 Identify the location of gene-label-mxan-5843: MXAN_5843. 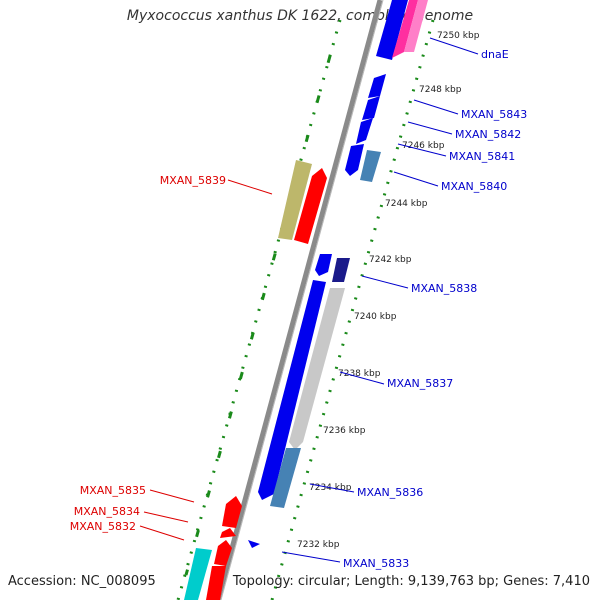
(494, 114).